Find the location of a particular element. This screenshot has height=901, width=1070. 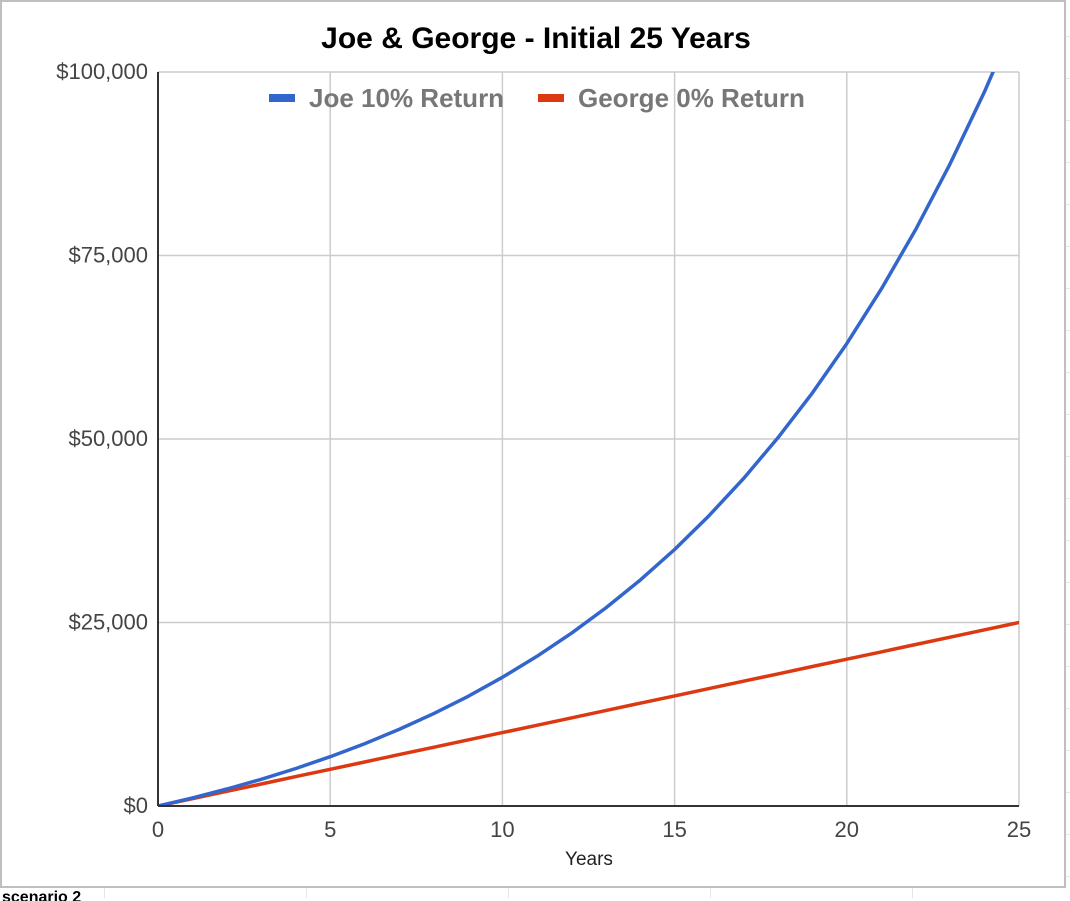

legend: Joe 10% Return George 0% Return is located at coordinates (537, 98).